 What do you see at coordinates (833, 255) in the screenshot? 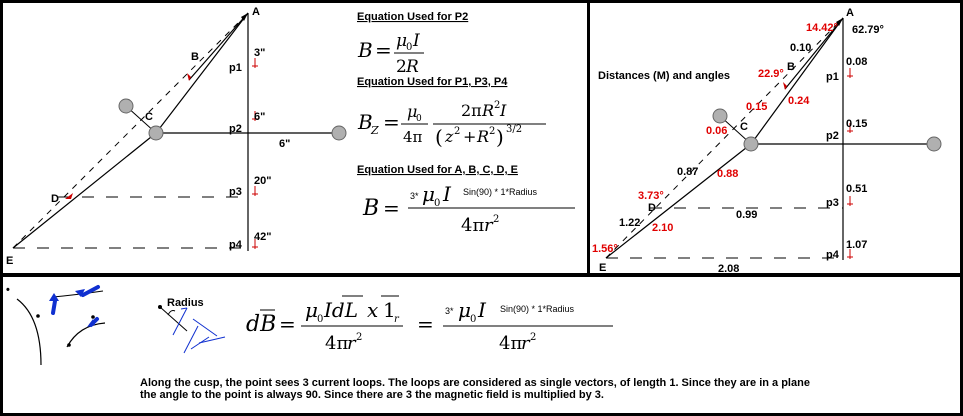
I see `r-p4-label: p4` at bounding box center [833, 255].